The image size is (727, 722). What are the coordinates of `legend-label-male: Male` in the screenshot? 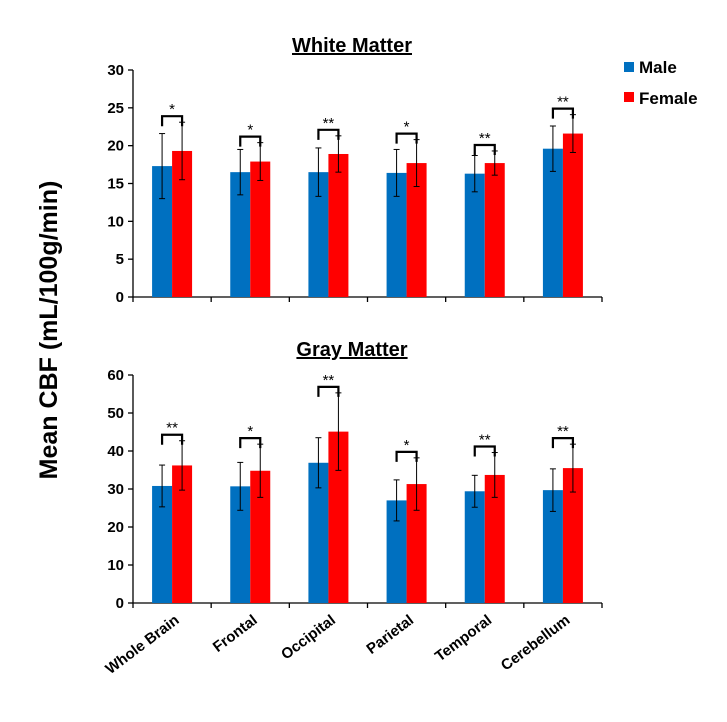 It's located at (658, 67).